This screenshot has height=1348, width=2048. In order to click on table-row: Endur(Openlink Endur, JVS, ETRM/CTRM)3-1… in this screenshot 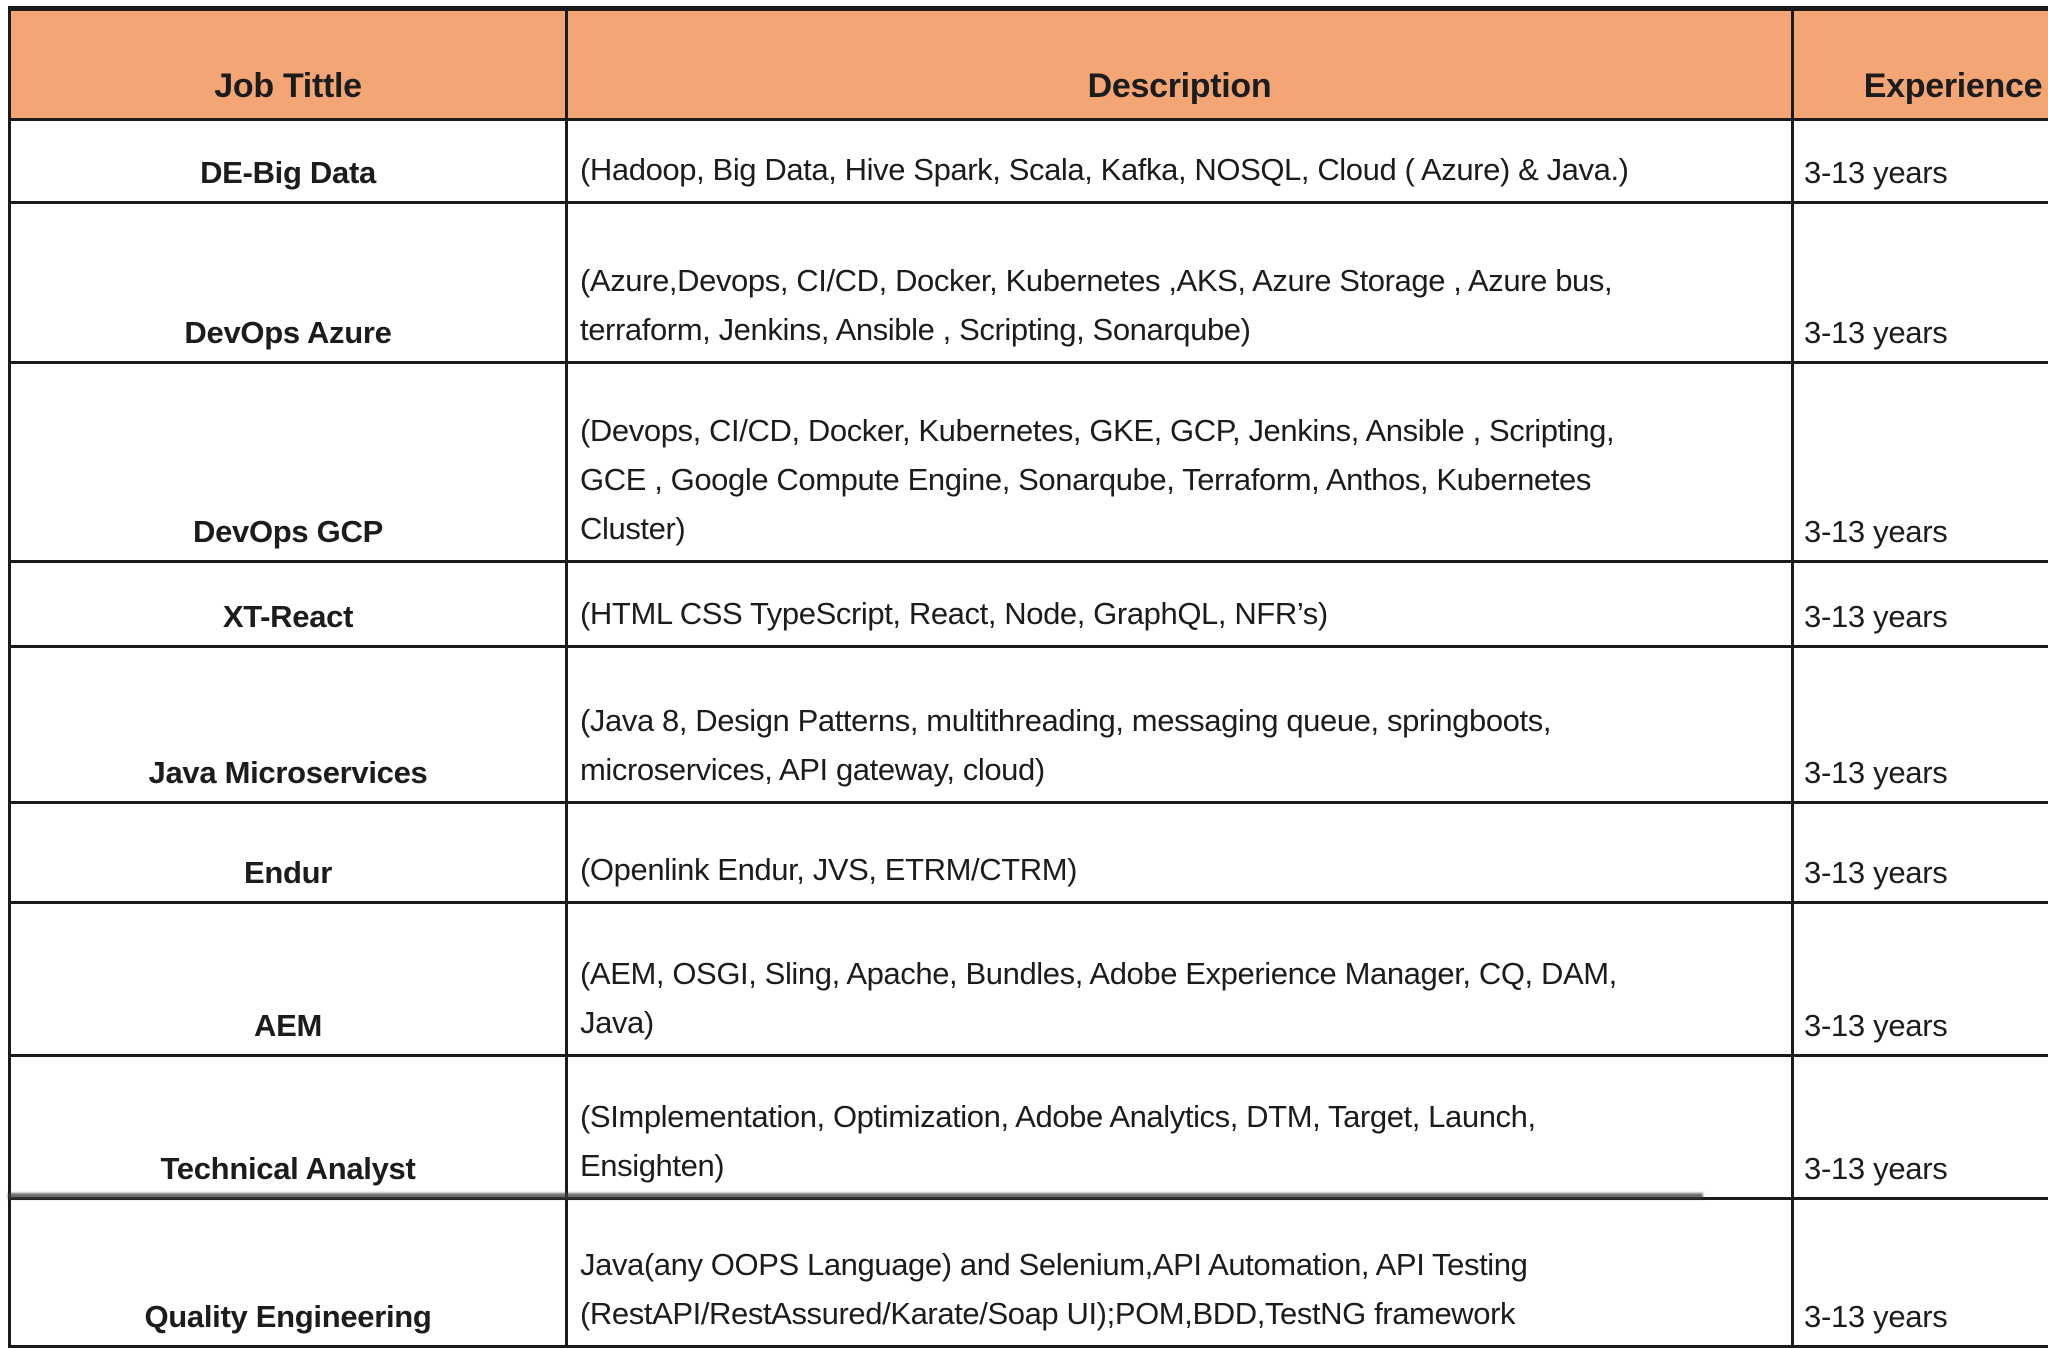, I will do `click(1029, 853)`.